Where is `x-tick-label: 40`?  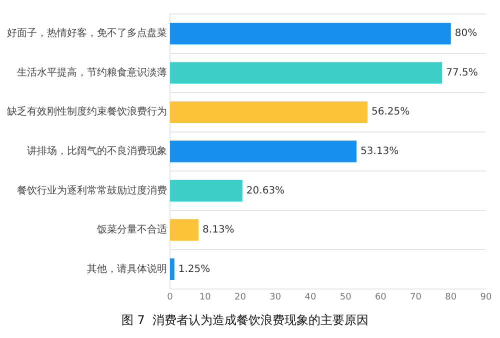
x-tick-label: 40 is located at coordinates (310, 297).